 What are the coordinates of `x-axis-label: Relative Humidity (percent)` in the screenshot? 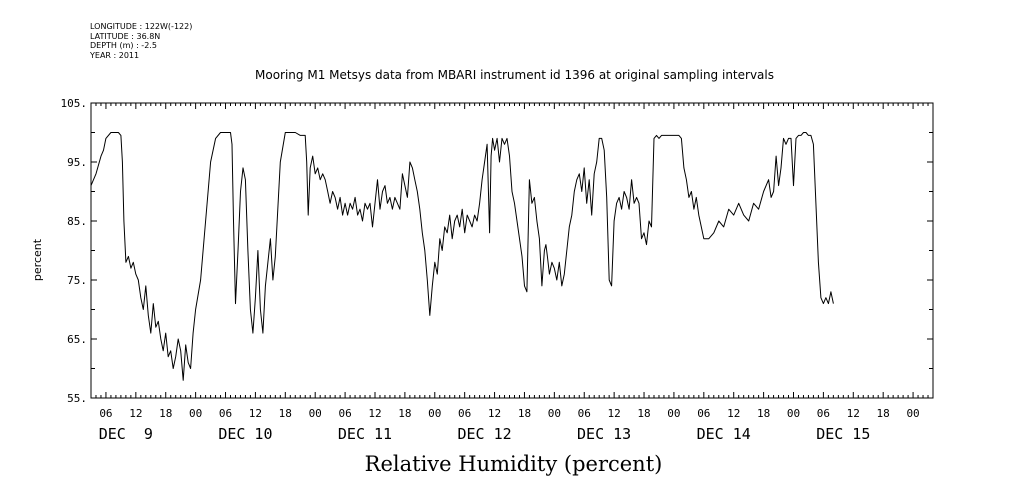 It's located at (513, 464).